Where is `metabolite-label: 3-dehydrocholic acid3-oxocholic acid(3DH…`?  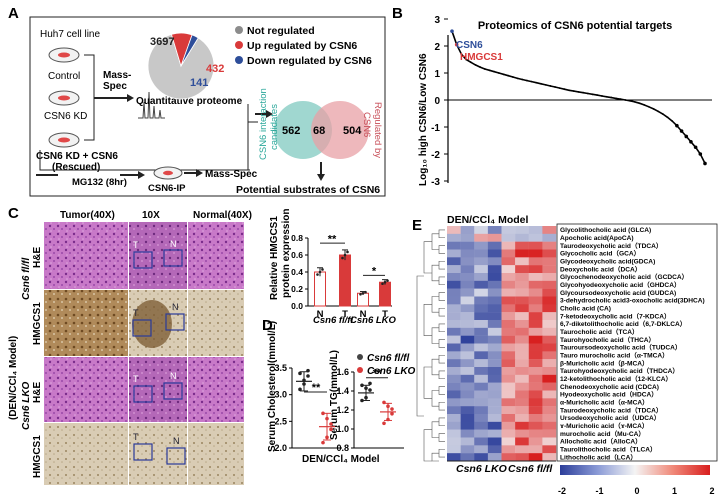 metabolite-label: 3-dehydrocholic acid3-oxocholic acid(3DH… is located at coordinates (632, 301).